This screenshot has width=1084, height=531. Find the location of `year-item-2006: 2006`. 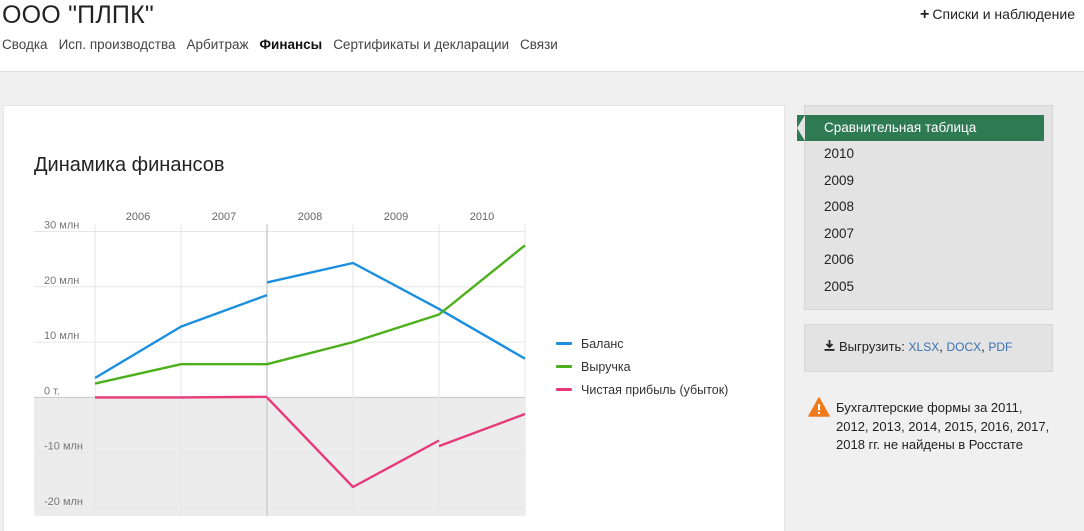

year-item-2006: 2006 is located at coordinates (839, 259).